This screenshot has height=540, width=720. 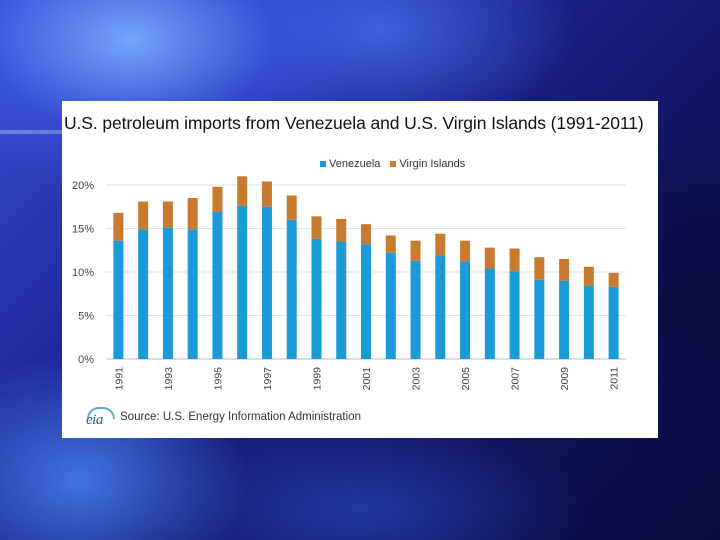 I want to click on x-tick-label: 1997, so click(x=268, y=379).